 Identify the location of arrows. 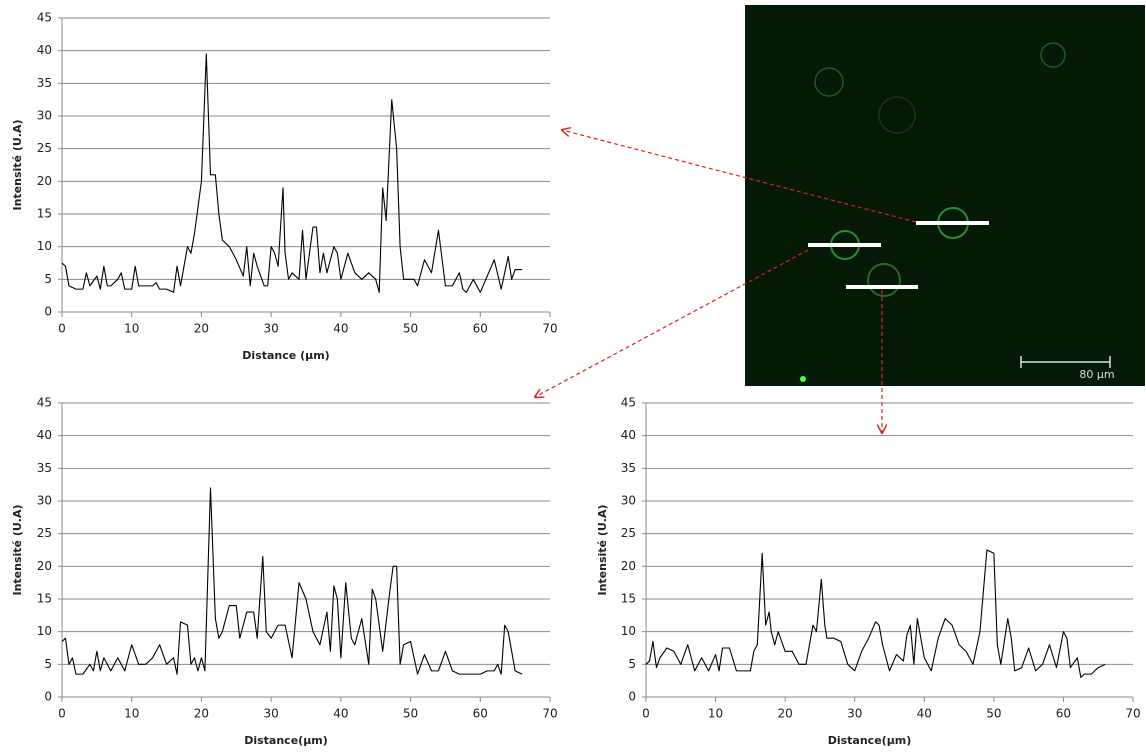
(726, 281).